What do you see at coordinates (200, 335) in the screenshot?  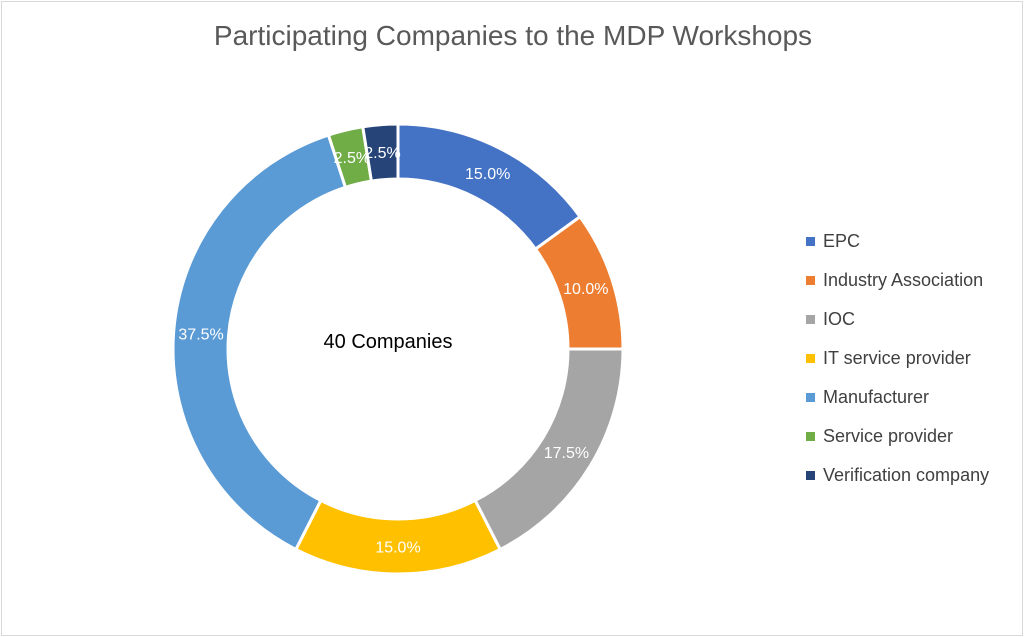 I see `data-label: 37.5%` at bounding box center [200, 335].